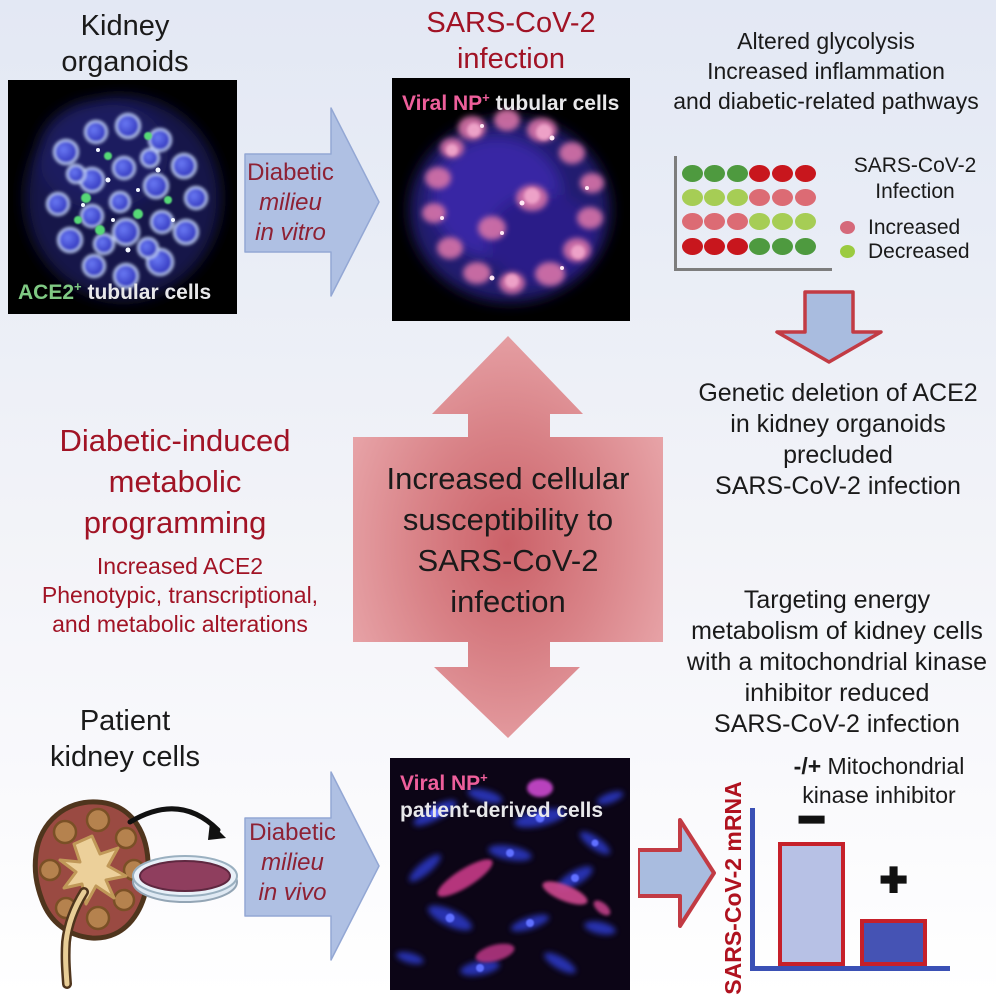 This screenshot has height=996, width=996. What do you see at coordinates (915, 179) in the screenshot?
I see `dot-legend-title: SARS-CoV-2 Infection` at bounding box center [915, 179].